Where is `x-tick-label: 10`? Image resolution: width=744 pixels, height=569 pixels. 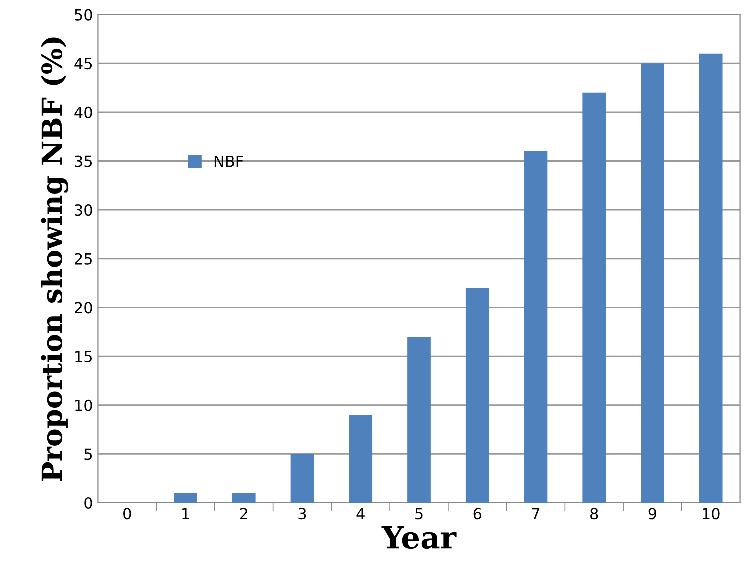
x-tick-label: 10 is located at coordinates (711, 514).